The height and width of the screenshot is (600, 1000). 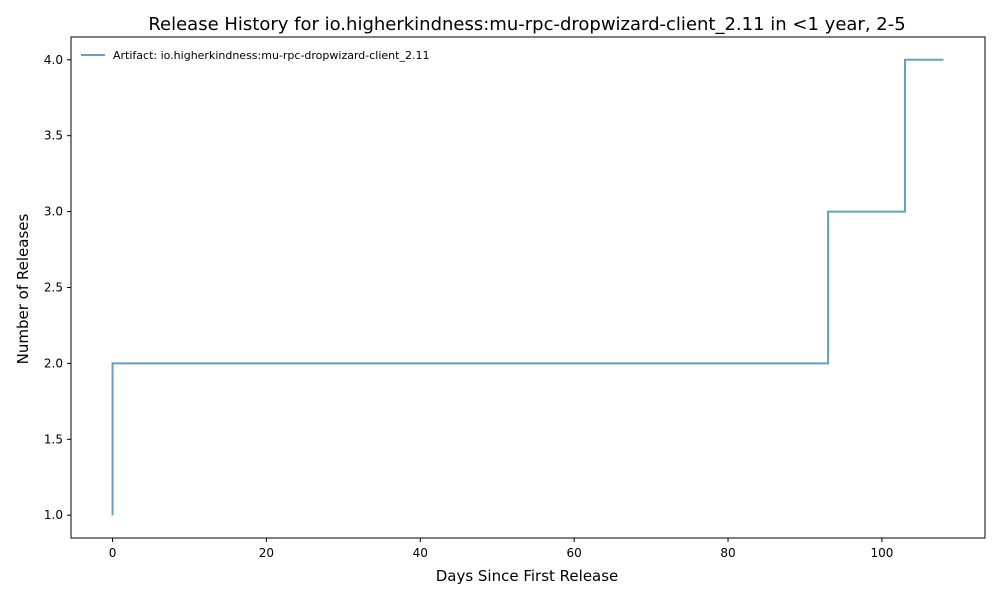 I want to click on y-tick-label: 3.5, so click(x=53, y=136).